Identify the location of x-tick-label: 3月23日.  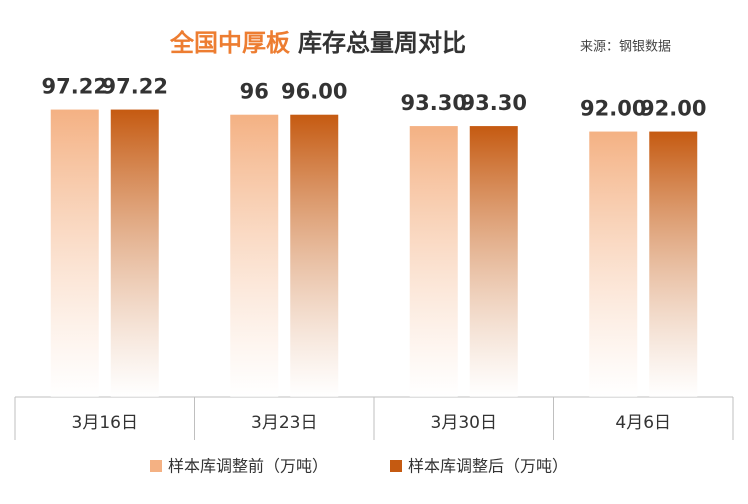
(284, 423).